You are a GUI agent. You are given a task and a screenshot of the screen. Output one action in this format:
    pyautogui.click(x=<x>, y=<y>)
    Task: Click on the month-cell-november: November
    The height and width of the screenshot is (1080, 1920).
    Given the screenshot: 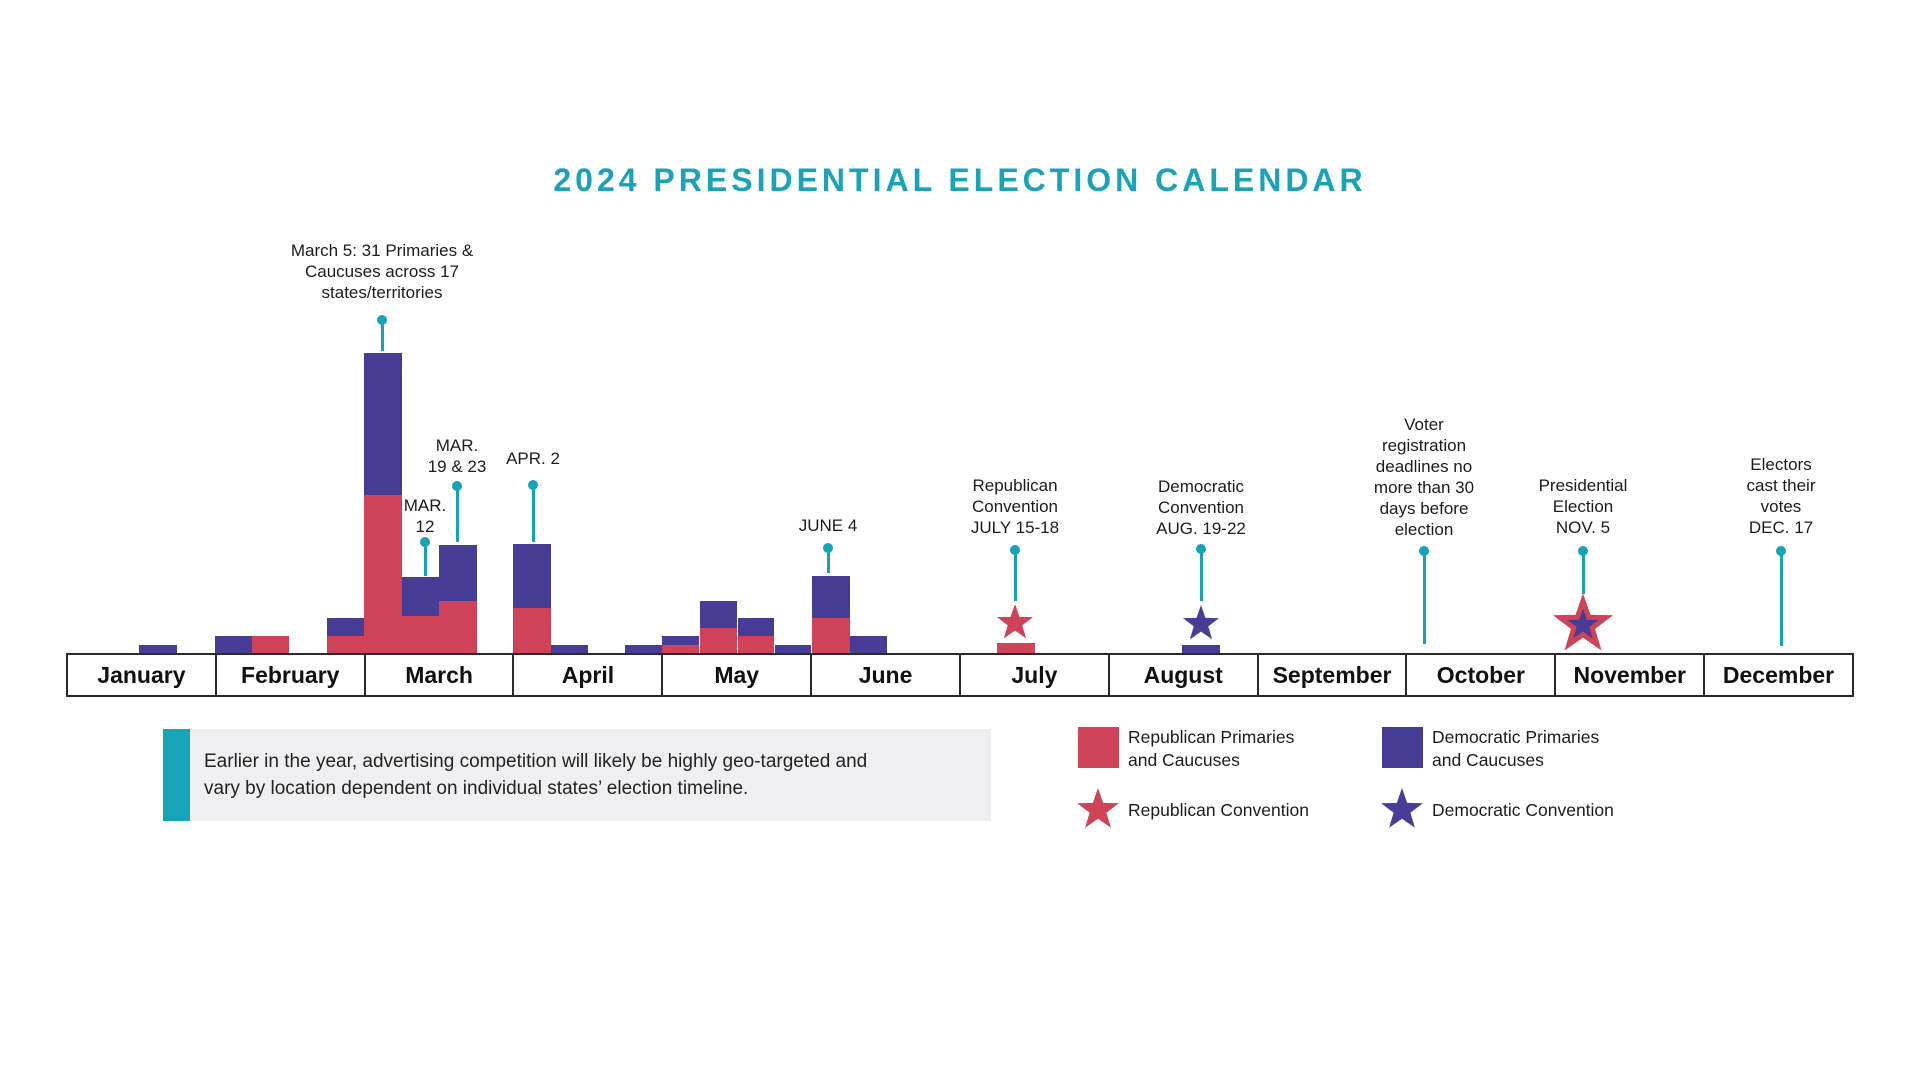 What is the action you would take?
    pyautogui.click(x=1631, y=675)
    